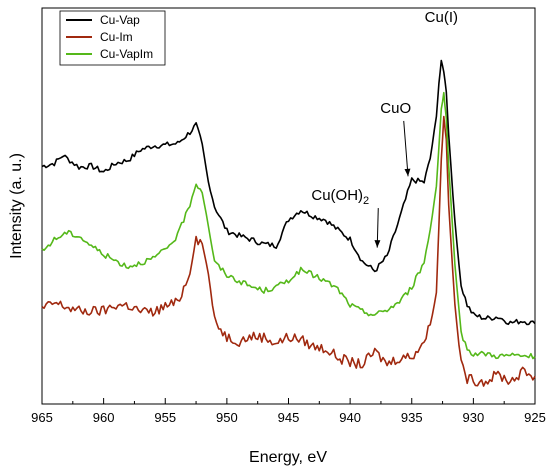 The width and height of the screenshot is (550, 470). Describe the element at coordinates (340, 197) in the screenshot. I see `annotation-cuoh2: Cu(OH)2` at that location.